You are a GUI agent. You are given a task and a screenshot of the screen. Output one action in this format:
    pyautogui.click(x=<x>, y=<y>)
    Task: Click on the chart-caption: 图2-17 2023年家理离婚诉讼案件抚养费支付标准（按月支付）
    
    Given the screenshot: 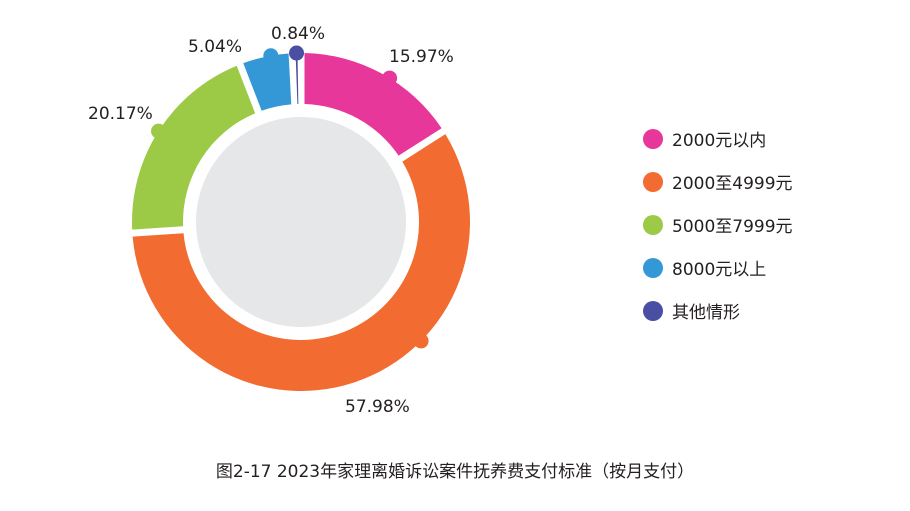 What is the action you would take?
    pyautogui.click(x=455, y=472)
    